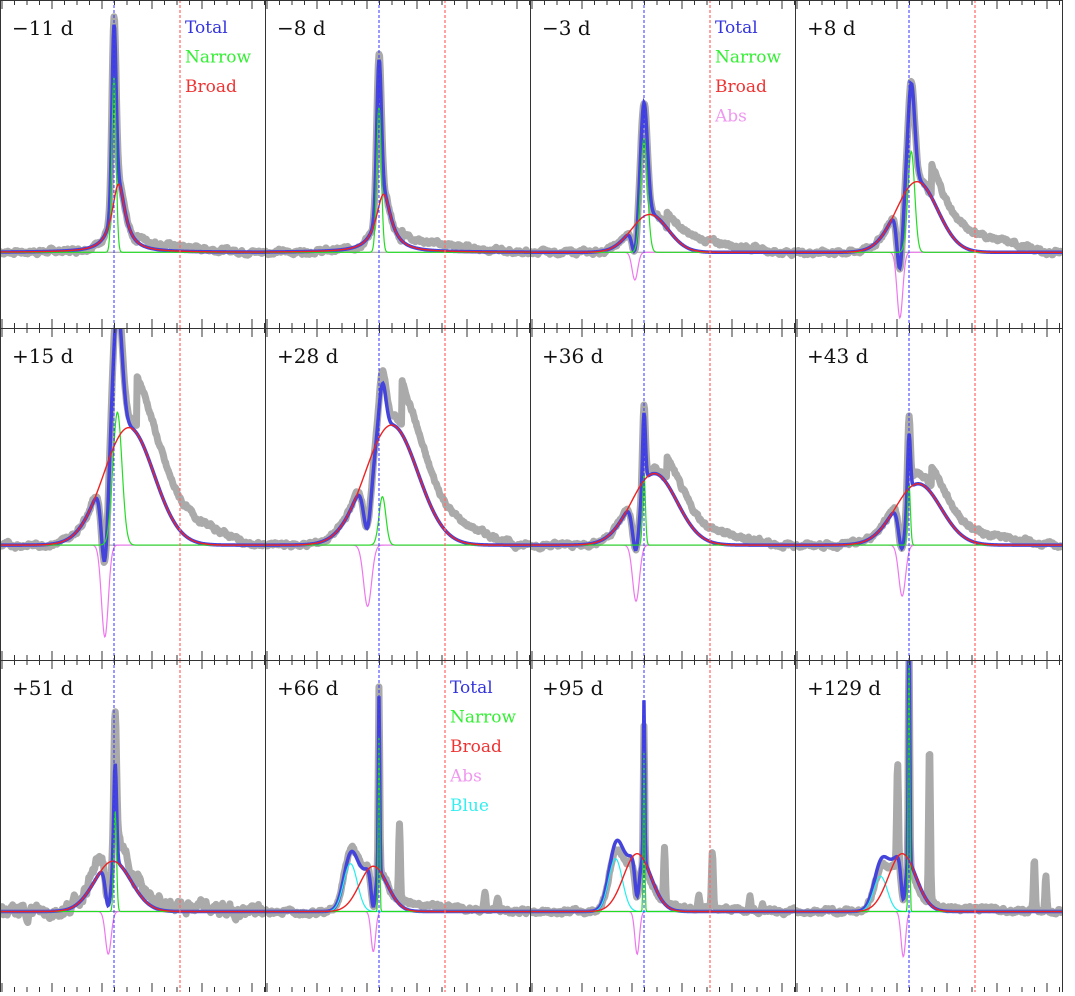  I want to click on epoch-label: +8 d, so click(831, 28).